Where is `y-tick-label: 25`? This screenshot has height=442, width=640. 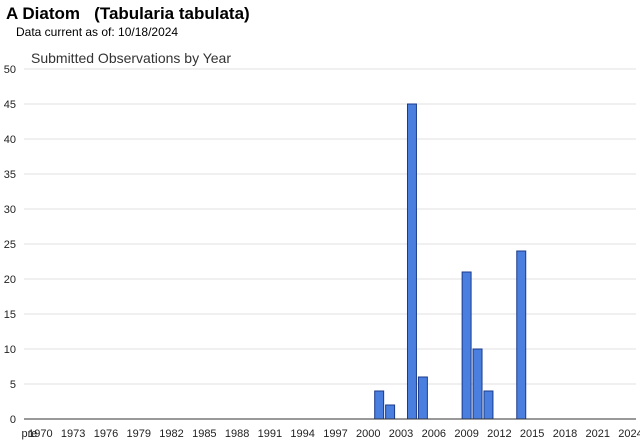
y-tick-label: 25 is located at coordinates (10, 245).